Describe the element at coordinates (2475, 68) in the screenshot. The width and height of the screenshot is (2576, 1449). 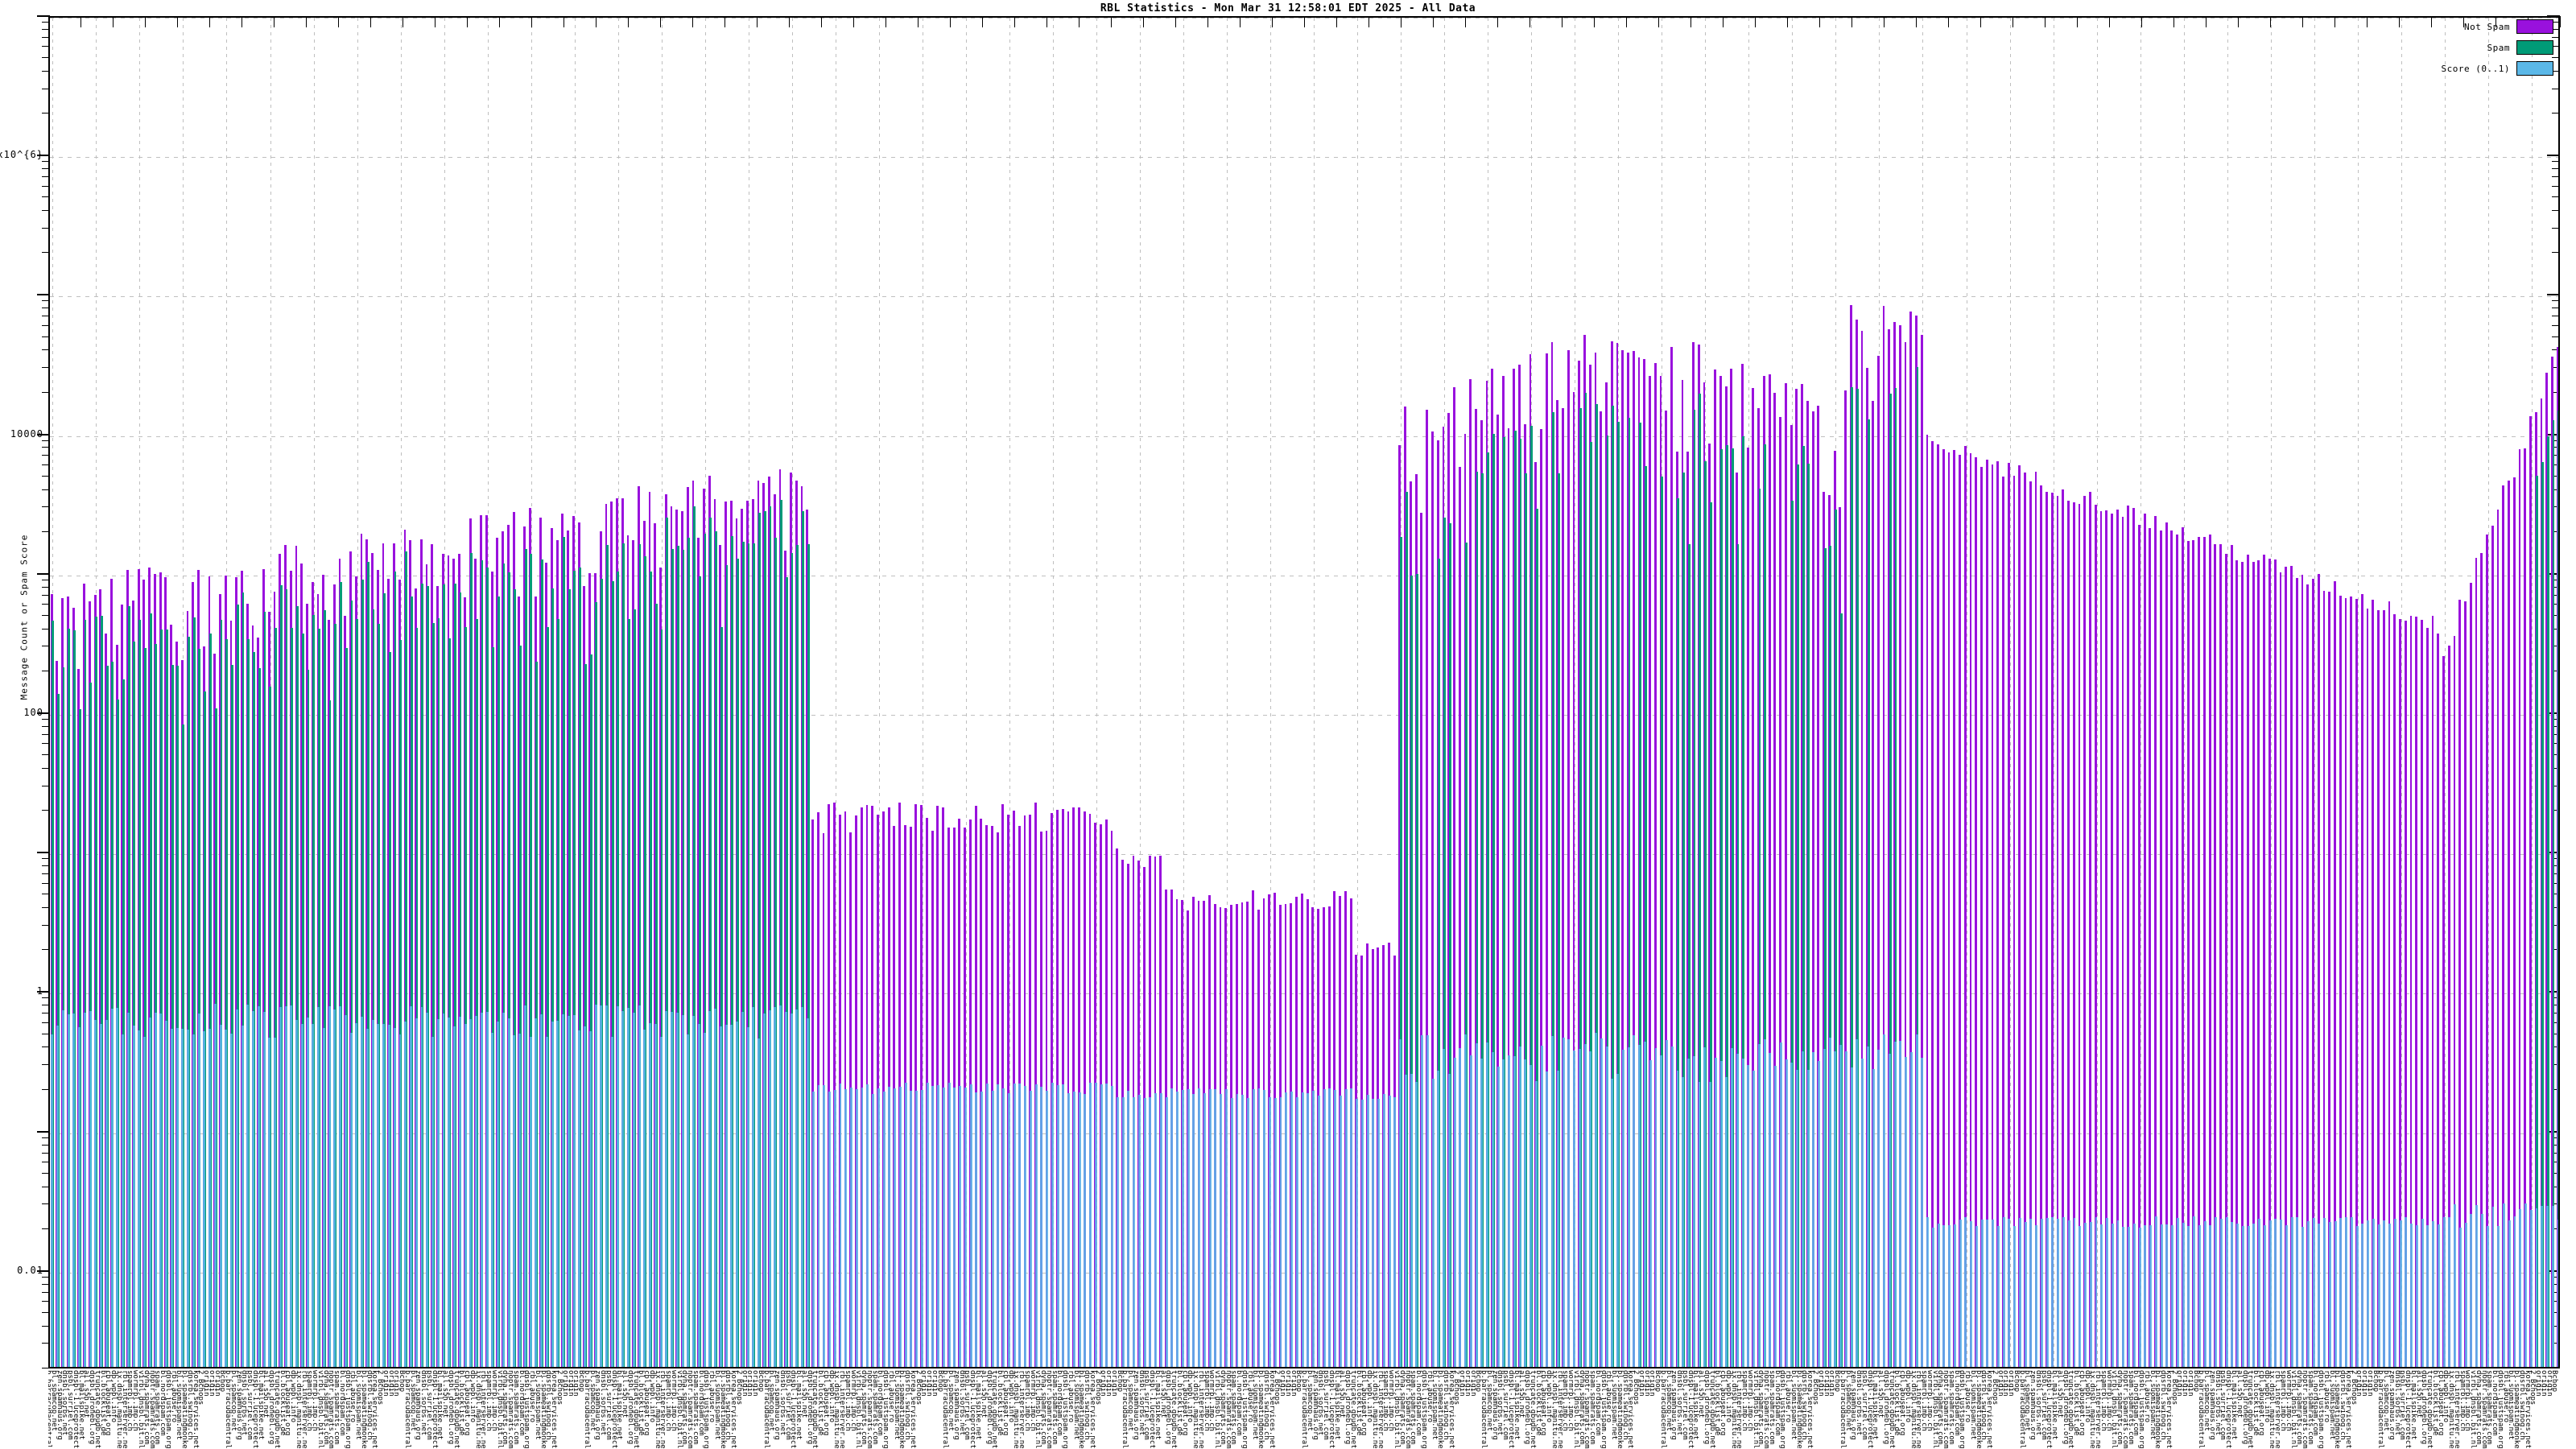
I see `legend-label-score: Score (0..1)` at that location.